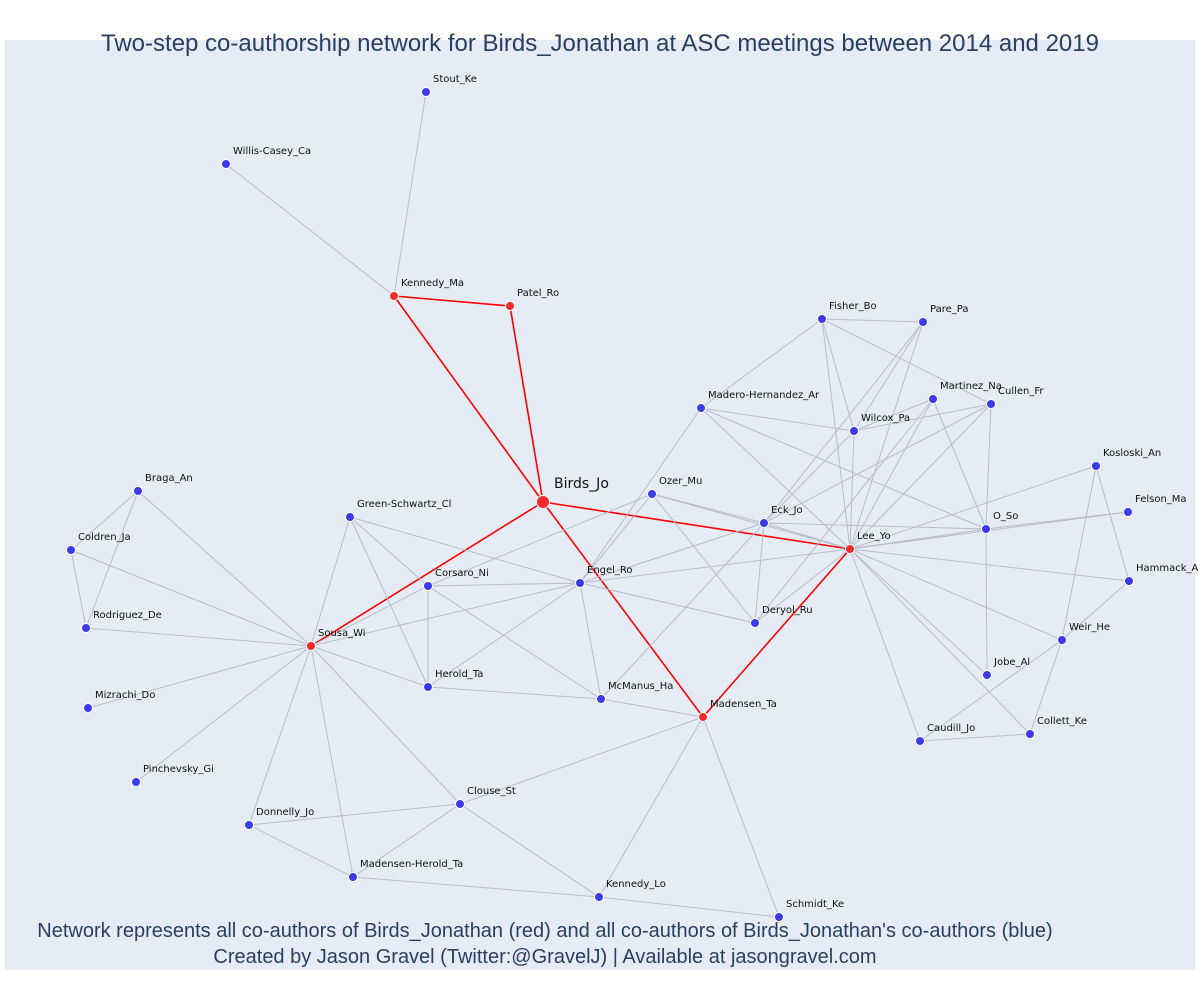 Image resolution: width=1200 pixels, height=1000 pixels. I want to click on edge-O_So-Jobe_Al, so click(986, 602).